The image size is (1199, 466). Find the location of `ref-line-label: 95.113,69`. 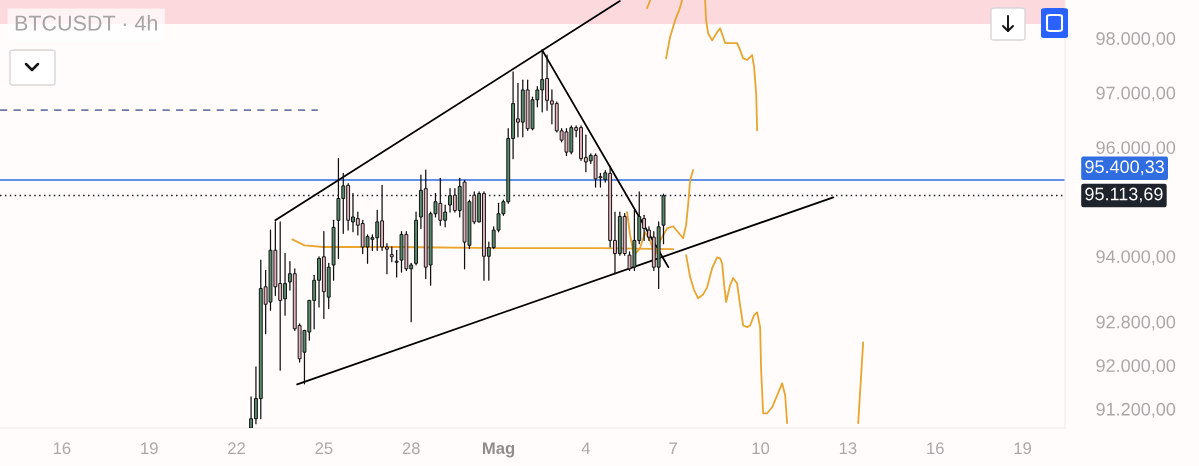

ref-line-label: 95.113,69 is located at coordinates (1124, 195).